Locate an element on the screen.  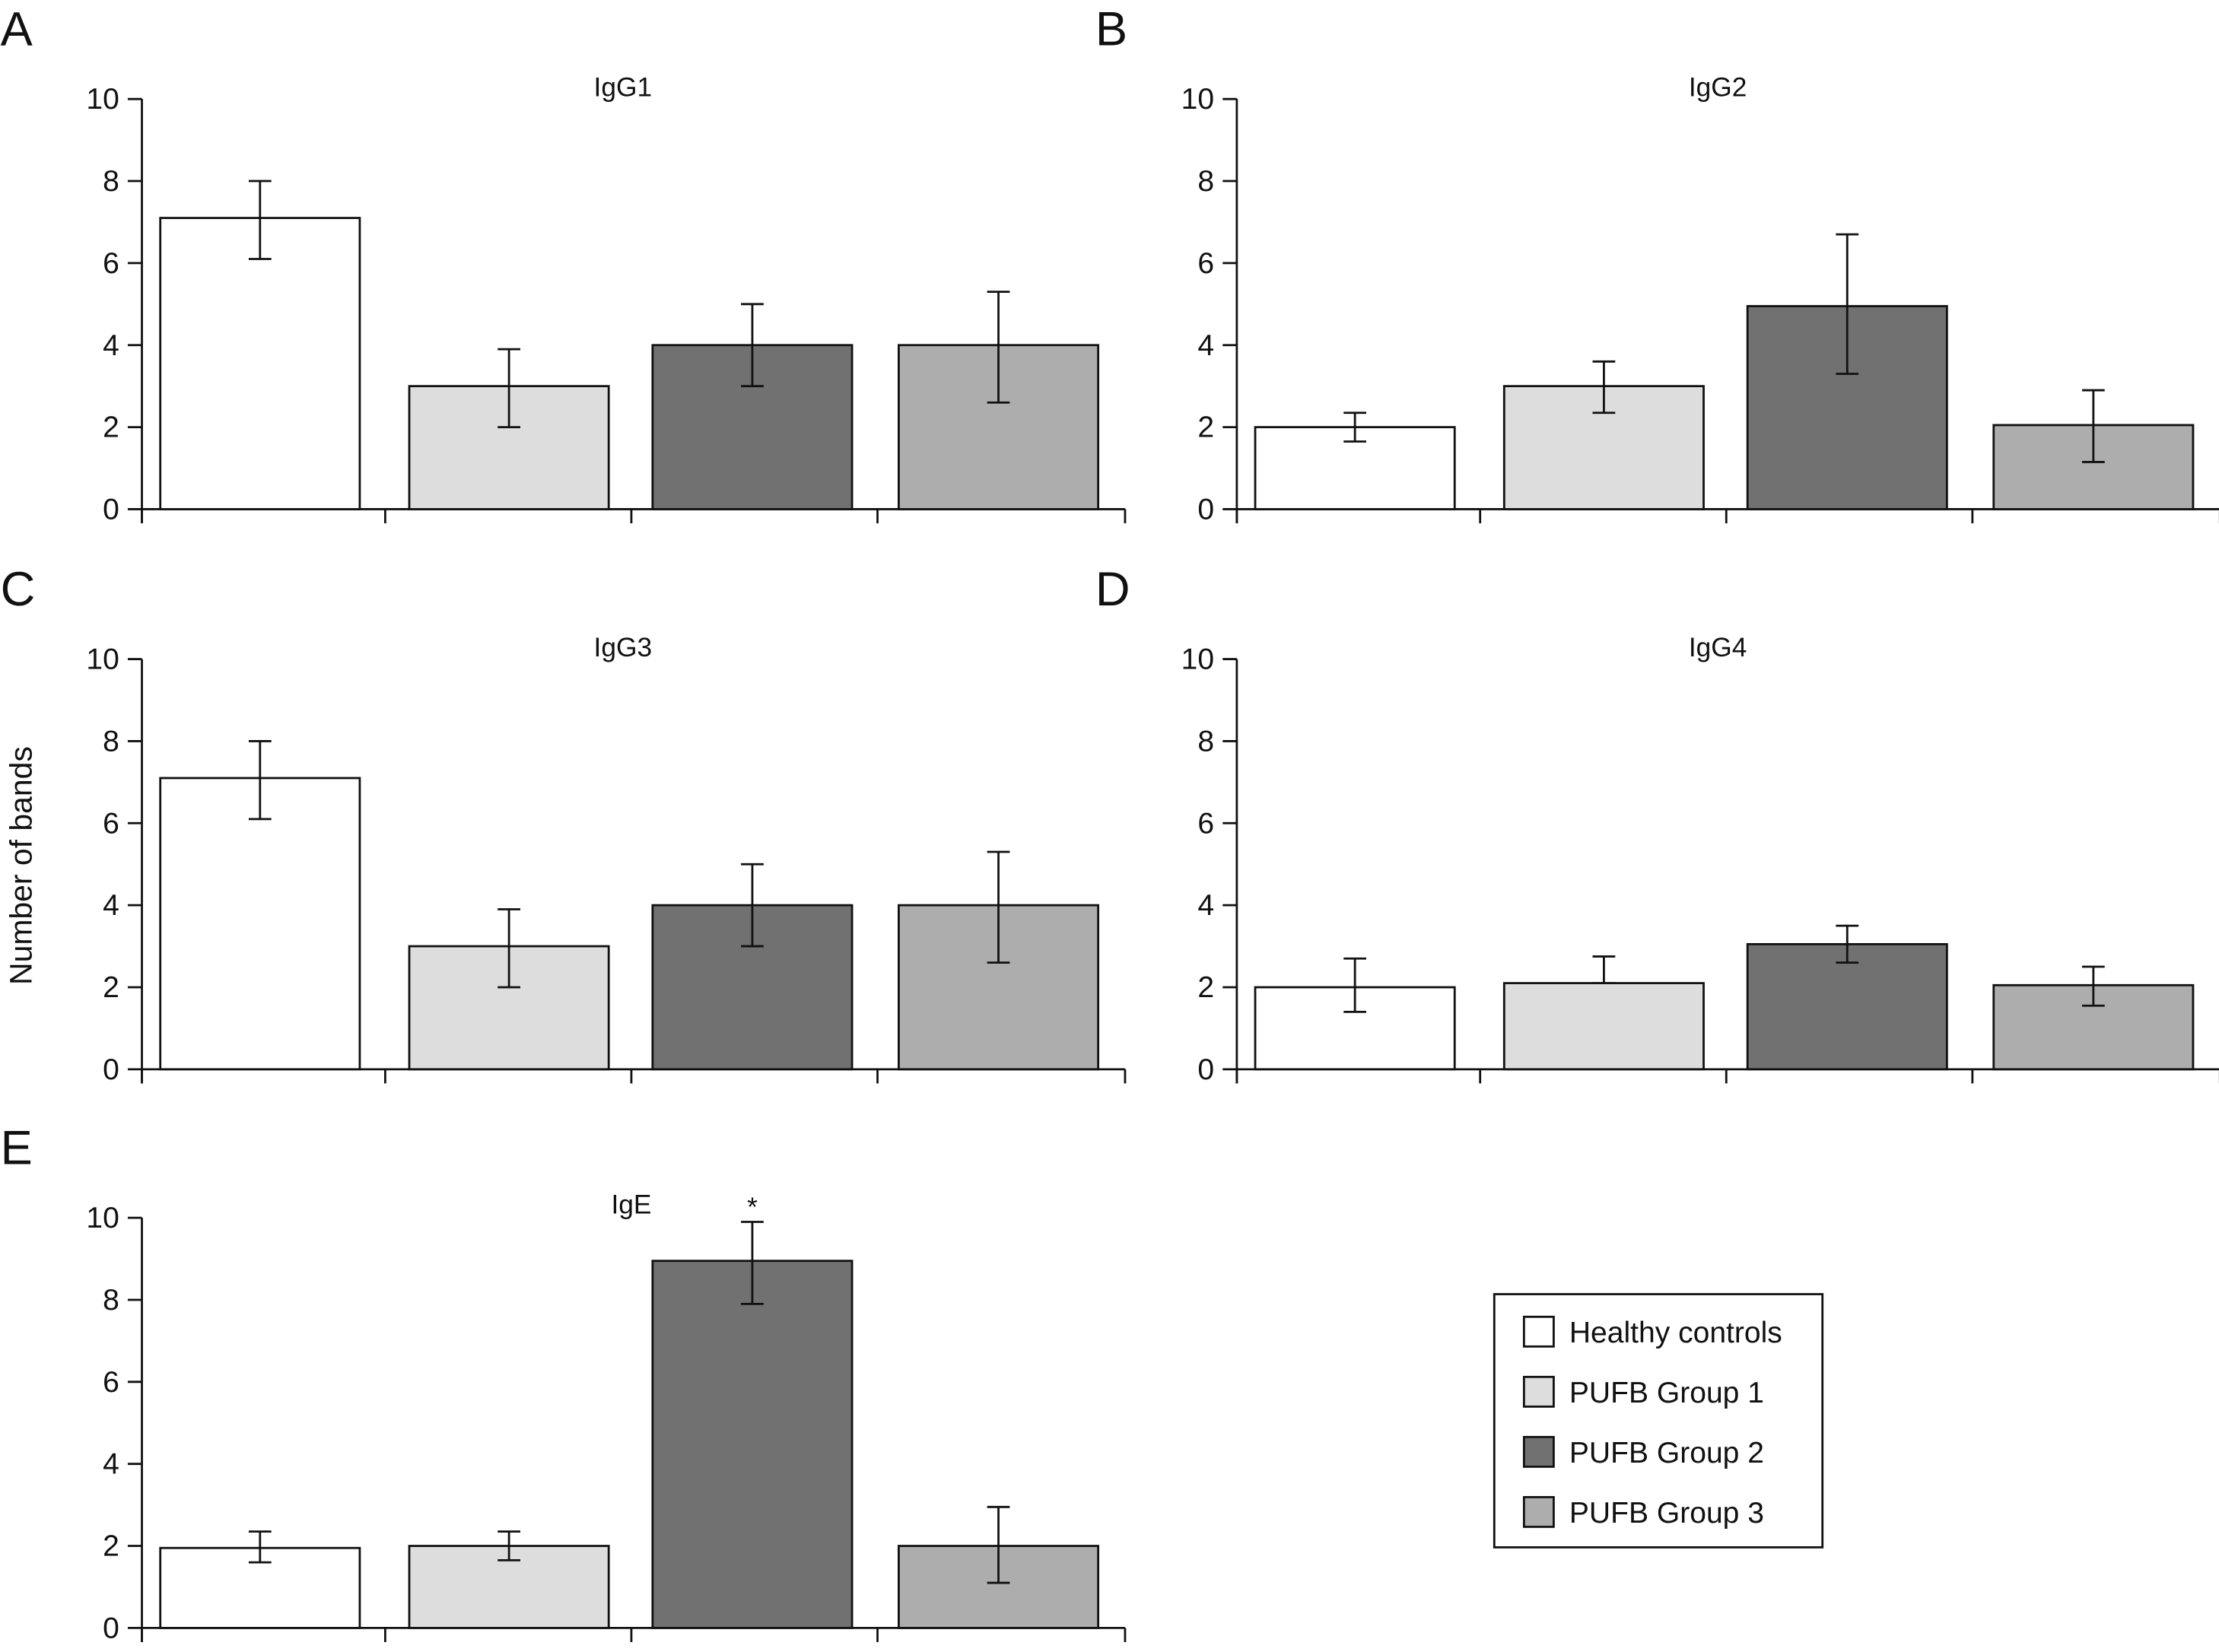
panel-letter: C is located at coordinates (18, 589).